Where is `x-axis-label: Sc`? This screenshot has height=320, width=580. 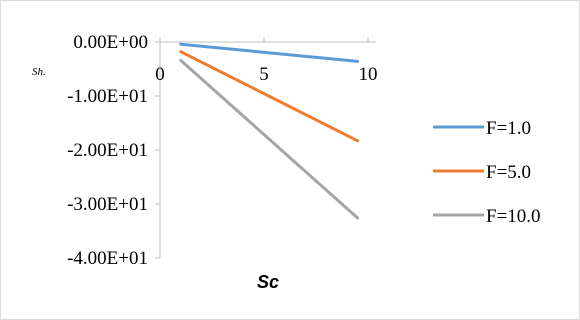 x-axis-label: Sc is located at coordinates (268, 282).